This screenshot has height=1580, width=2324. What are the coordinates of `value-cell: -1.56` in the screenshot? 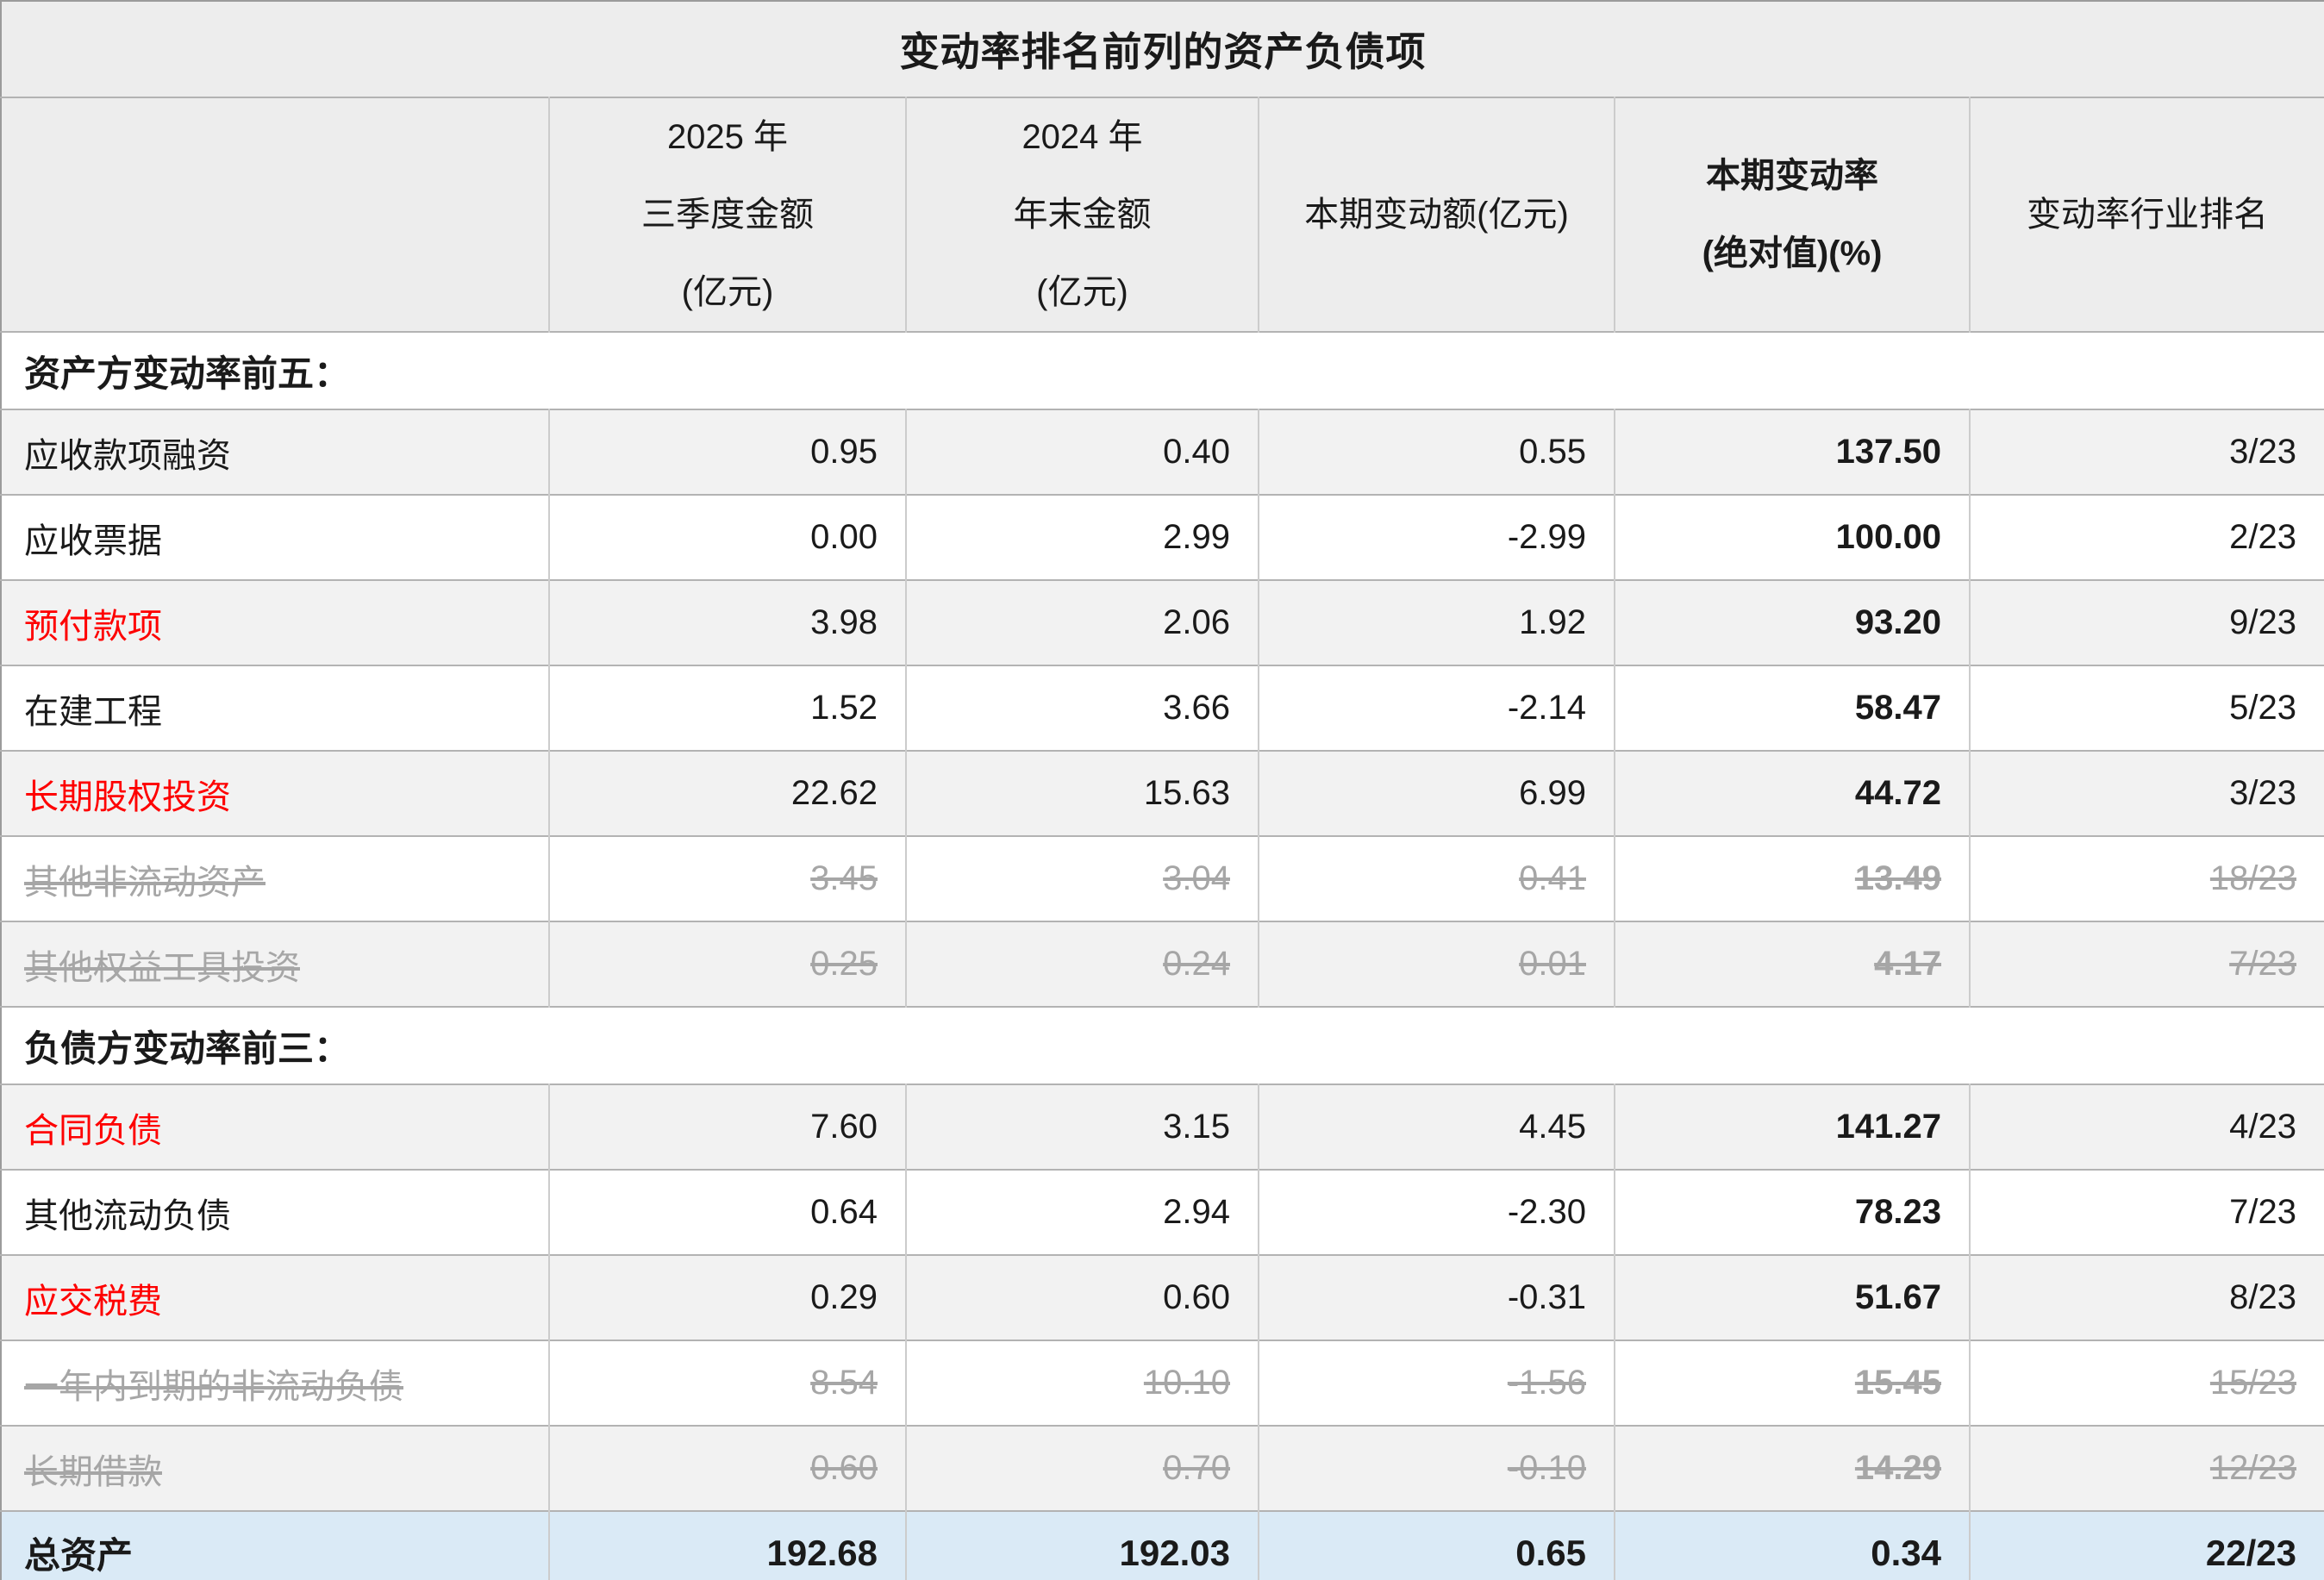 It's located at (1436, 1383).